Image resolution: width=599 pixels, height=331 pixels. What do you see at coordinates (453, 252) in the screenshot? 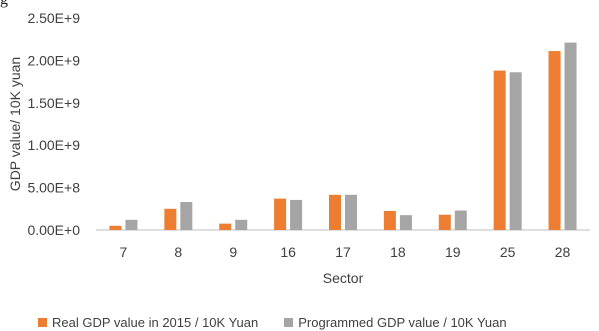
I see `x-tick-label: 19` at bounding box center [453, 252].